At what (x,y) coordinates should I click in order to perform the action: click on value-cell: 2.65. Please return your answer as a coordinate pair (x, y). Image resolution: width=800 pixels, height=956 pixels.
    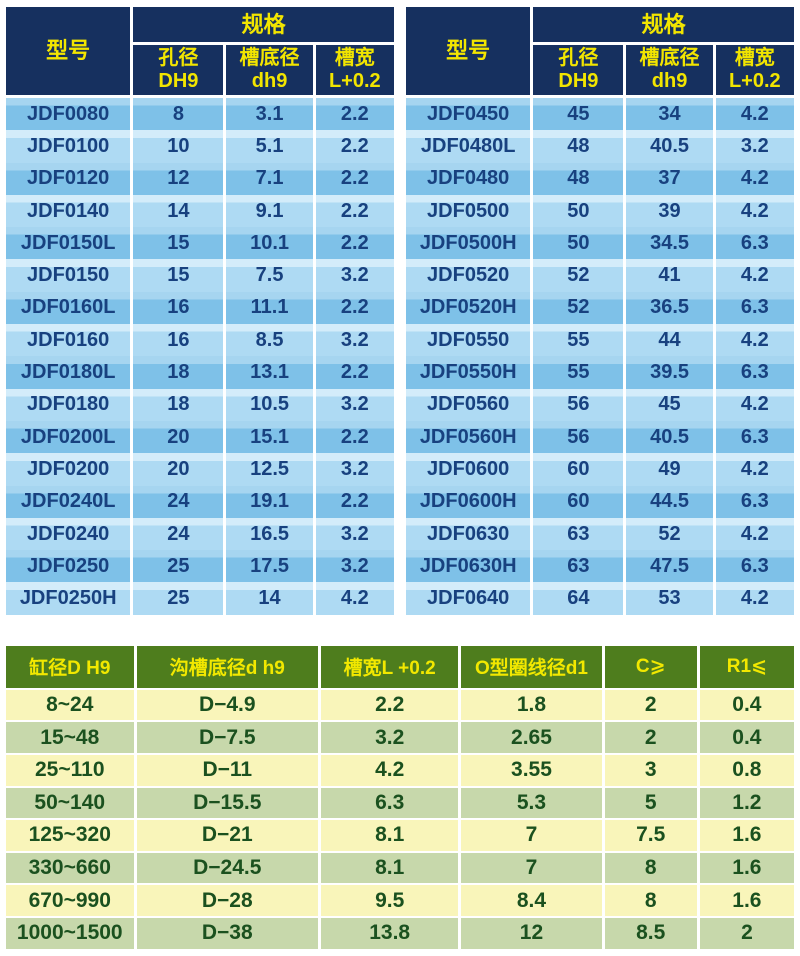
    Looking at the image, I should click on (531, 737).